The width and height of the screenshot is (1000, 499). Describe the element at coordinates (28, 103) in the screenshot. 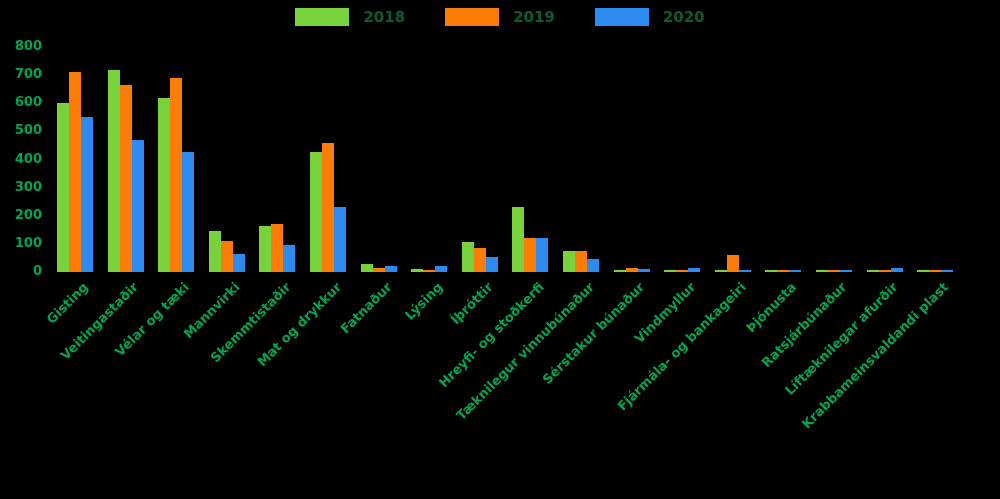

I see `y-tick-label: 600` at that location.